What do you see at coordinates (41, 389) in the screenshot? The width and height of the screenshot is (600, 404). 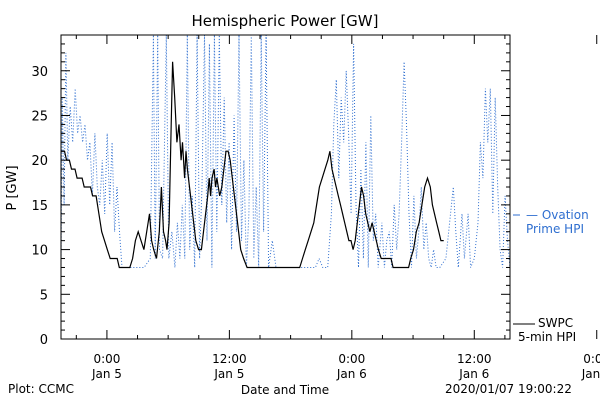 I see `plot-credit: Plot: CCMC` at bounding box center [41, 389].